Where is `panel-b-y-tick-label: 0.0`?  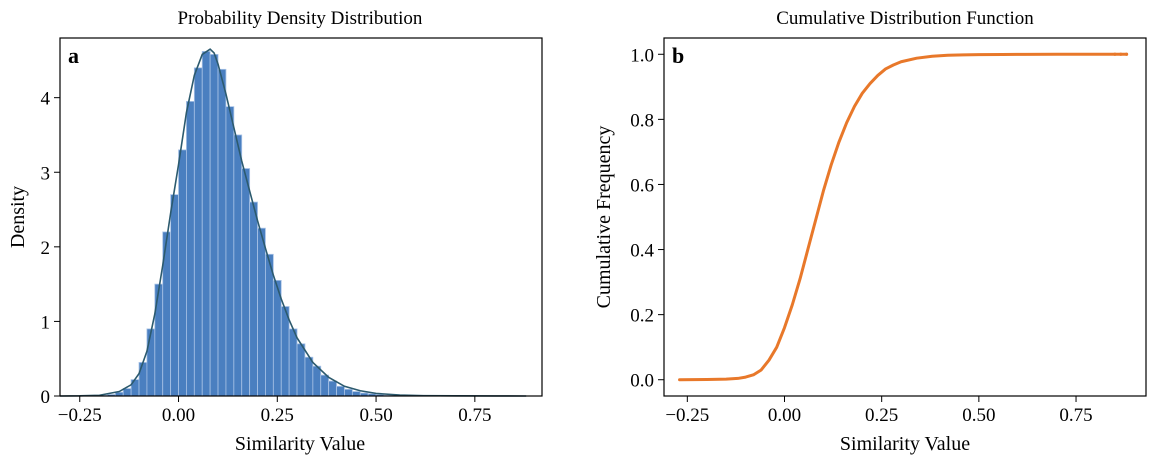
panel-b-y-tick-label: 0.0 is located at coordinates (642, 381).